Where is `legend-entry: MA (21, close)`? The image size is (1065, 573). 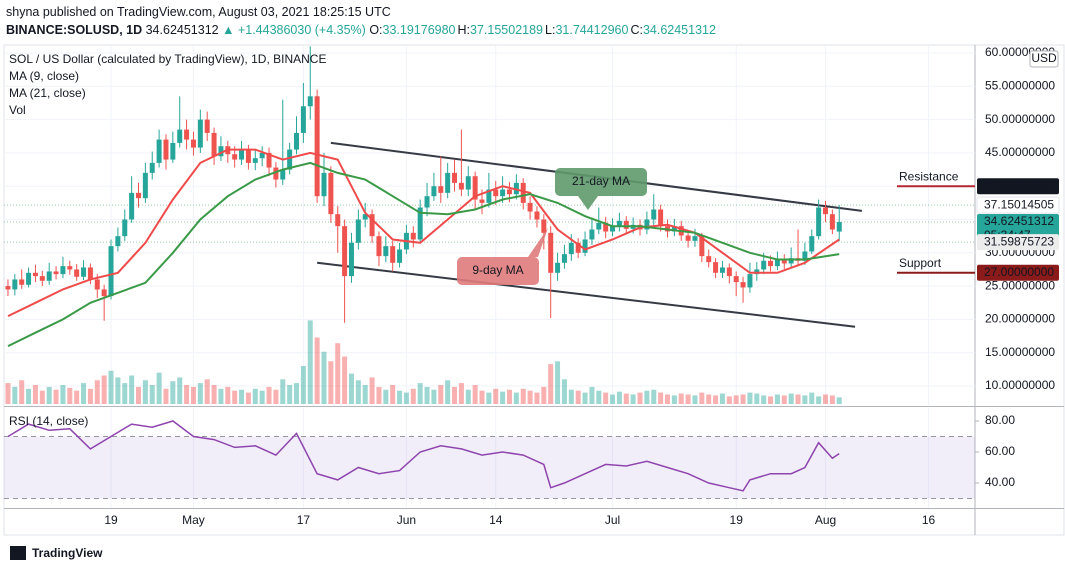
legend-entry: MA (21, close) is located at coordinates (47, 93).